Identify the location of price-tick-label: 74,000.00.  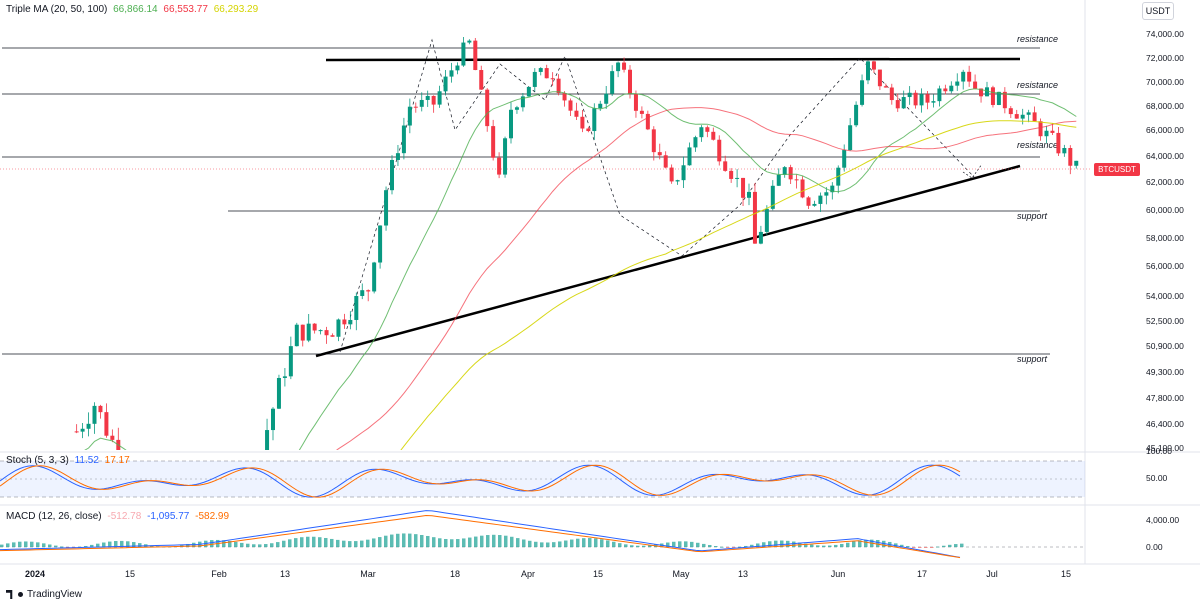
(1165, 34).